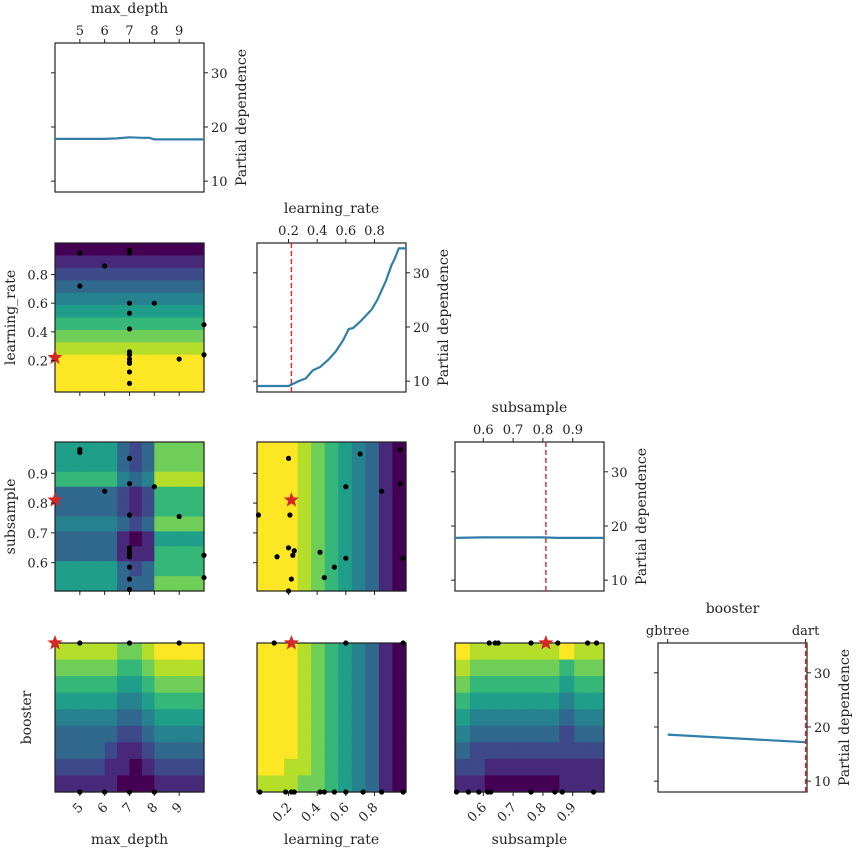  What do you see at coordinates (37, 504) in the screenshot?
I see `y-tick-label: 0.8` at bounding box center [37, 504].